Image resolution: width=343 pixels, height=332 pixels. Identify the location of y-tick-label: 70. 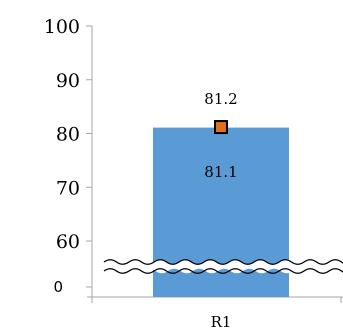
(68, 188).